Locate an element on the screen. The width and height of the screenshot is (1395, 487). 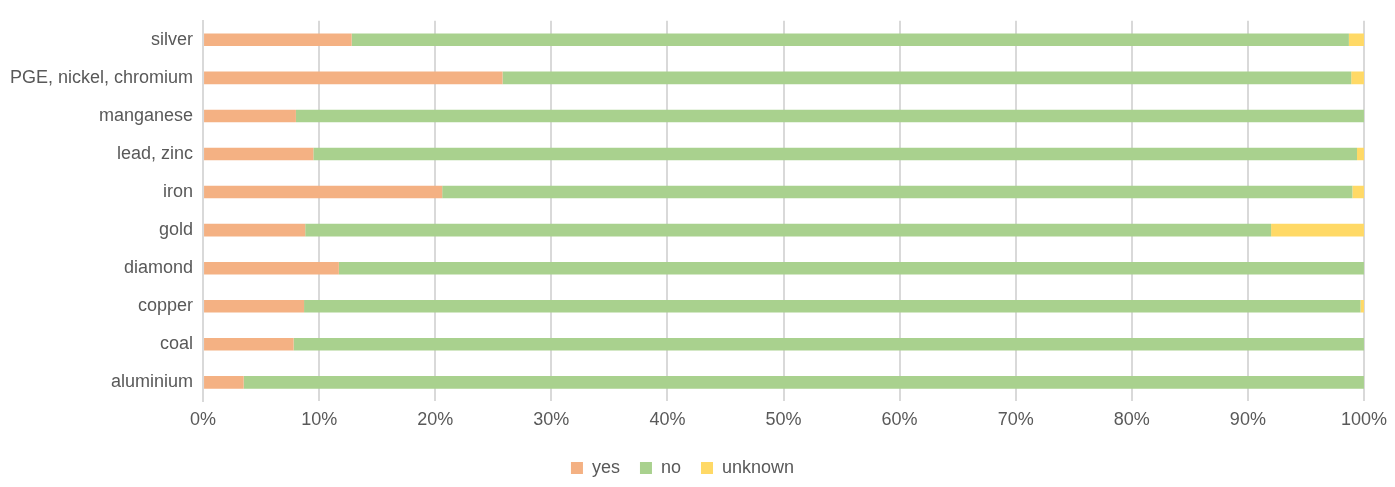
x-tick-label: 100% is located at coordinates (1363, 419).